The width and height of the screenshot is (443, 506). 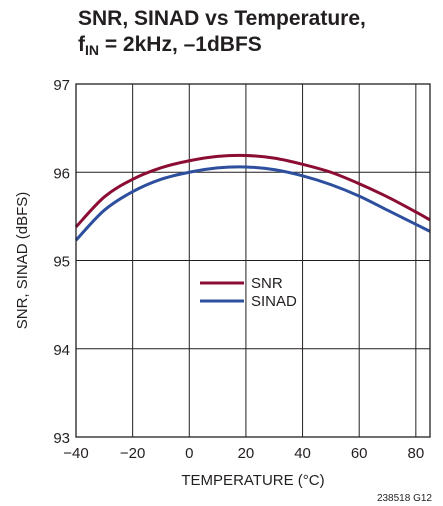 What do you see at coordinates (61, 350) in the screenshot?
I see `y-tick-label-1: 94` at bounding box center [61, 350].